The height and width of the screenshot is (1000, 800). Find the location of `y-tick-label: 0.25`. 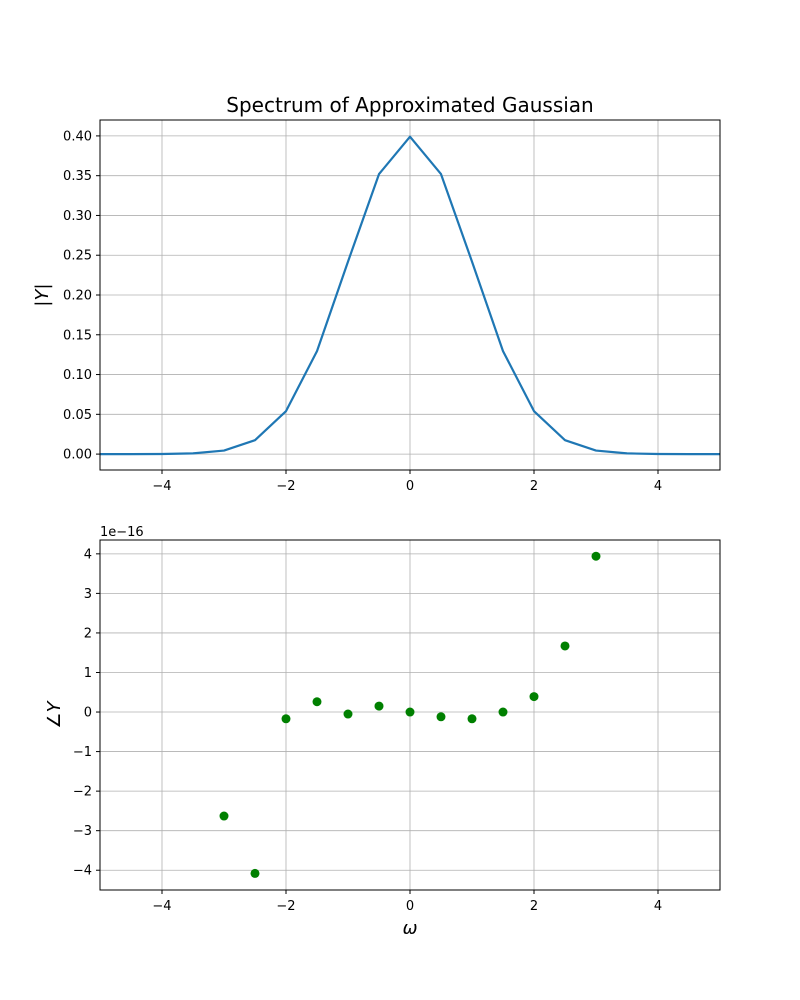

y-tick-label: 0.25 is located at coordinates (77, 256).